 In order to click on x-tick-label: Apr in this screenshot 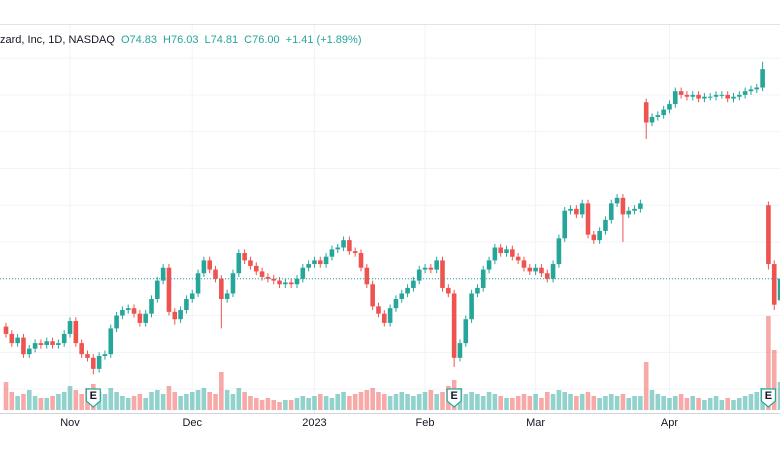, I will do `click(669, 423)`.